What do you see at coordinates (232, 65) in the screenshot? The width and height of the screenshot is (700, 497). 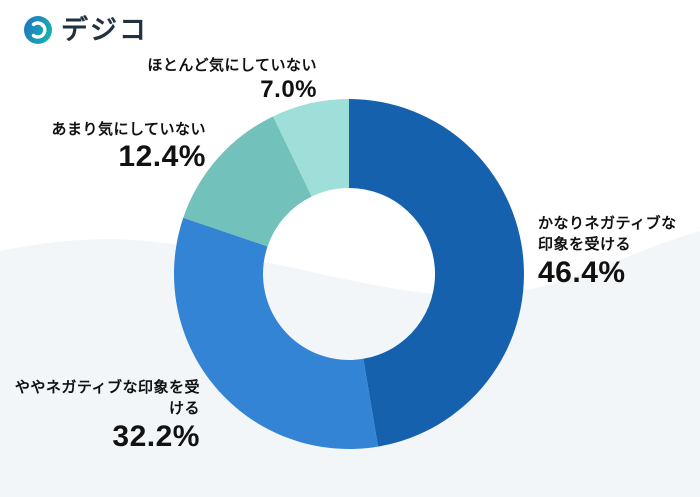 I see `slice-label: ほとんど気にしていない` at bounding box center [232, 65].